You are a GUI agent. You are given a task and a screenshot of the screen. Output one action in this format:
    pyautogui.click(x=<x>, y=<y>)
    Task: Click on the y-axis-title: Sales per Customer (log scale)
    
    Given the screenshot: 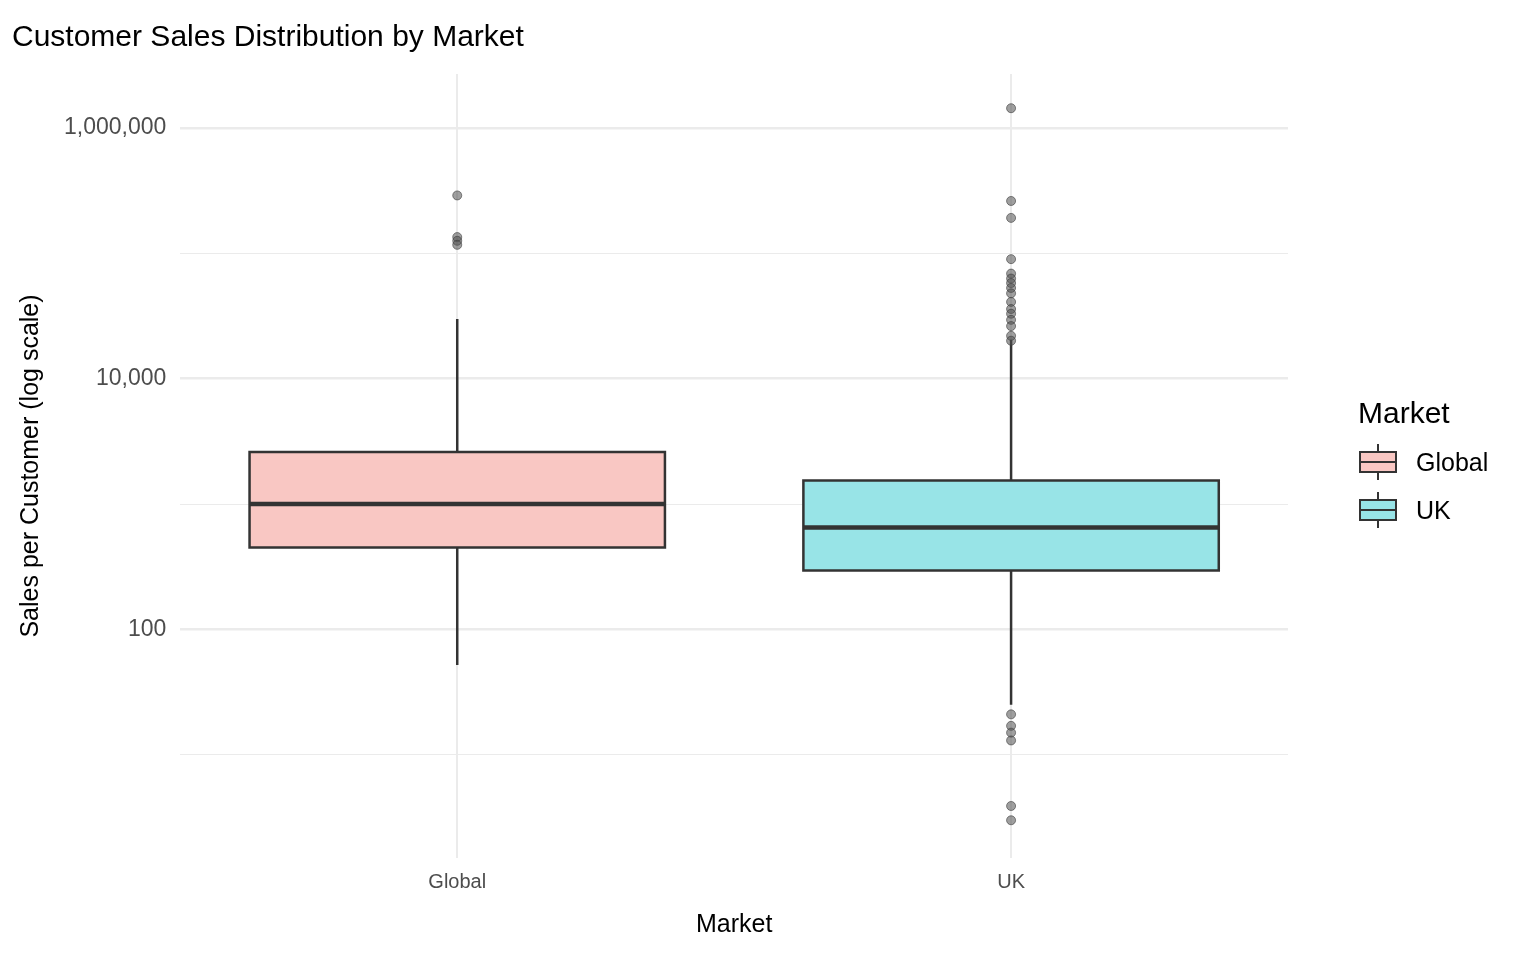 What is the action you would take?
    pyautogui.click(x=28, y=466)
    